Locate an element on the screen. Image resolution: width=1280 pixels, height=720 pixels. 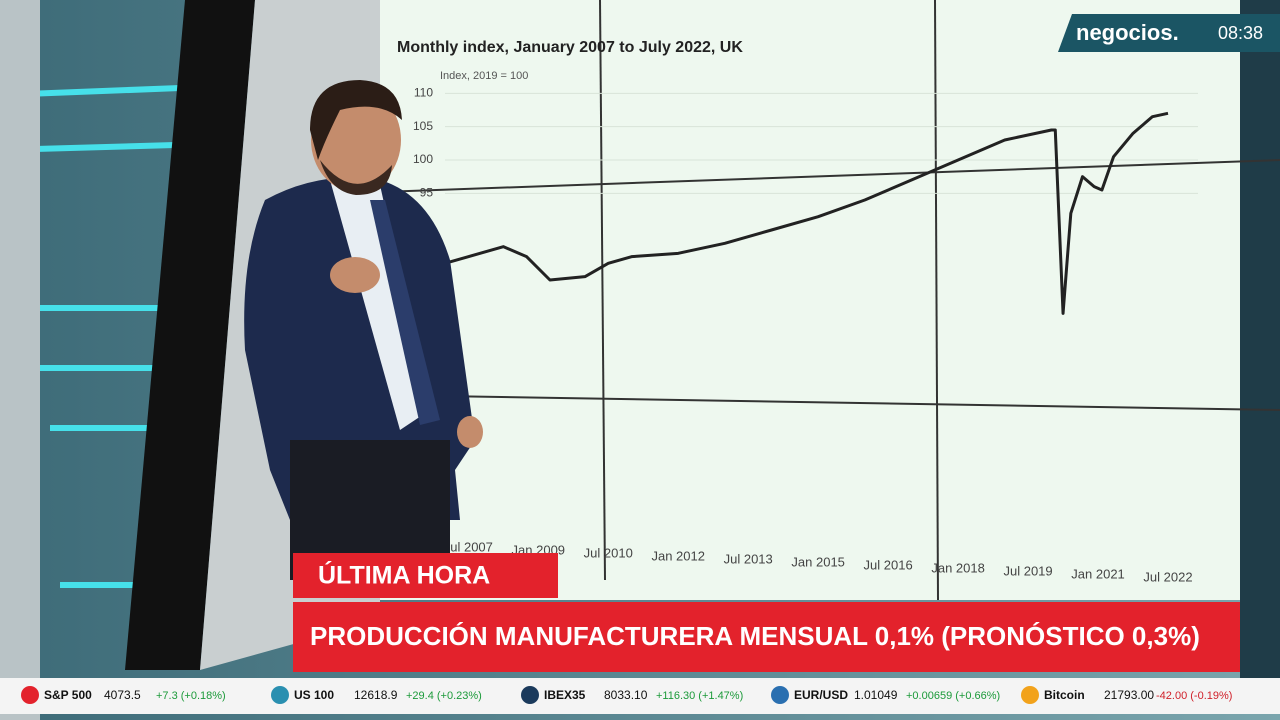
x-tick-label: Jul 2007 is located at coordinates (468, 546).